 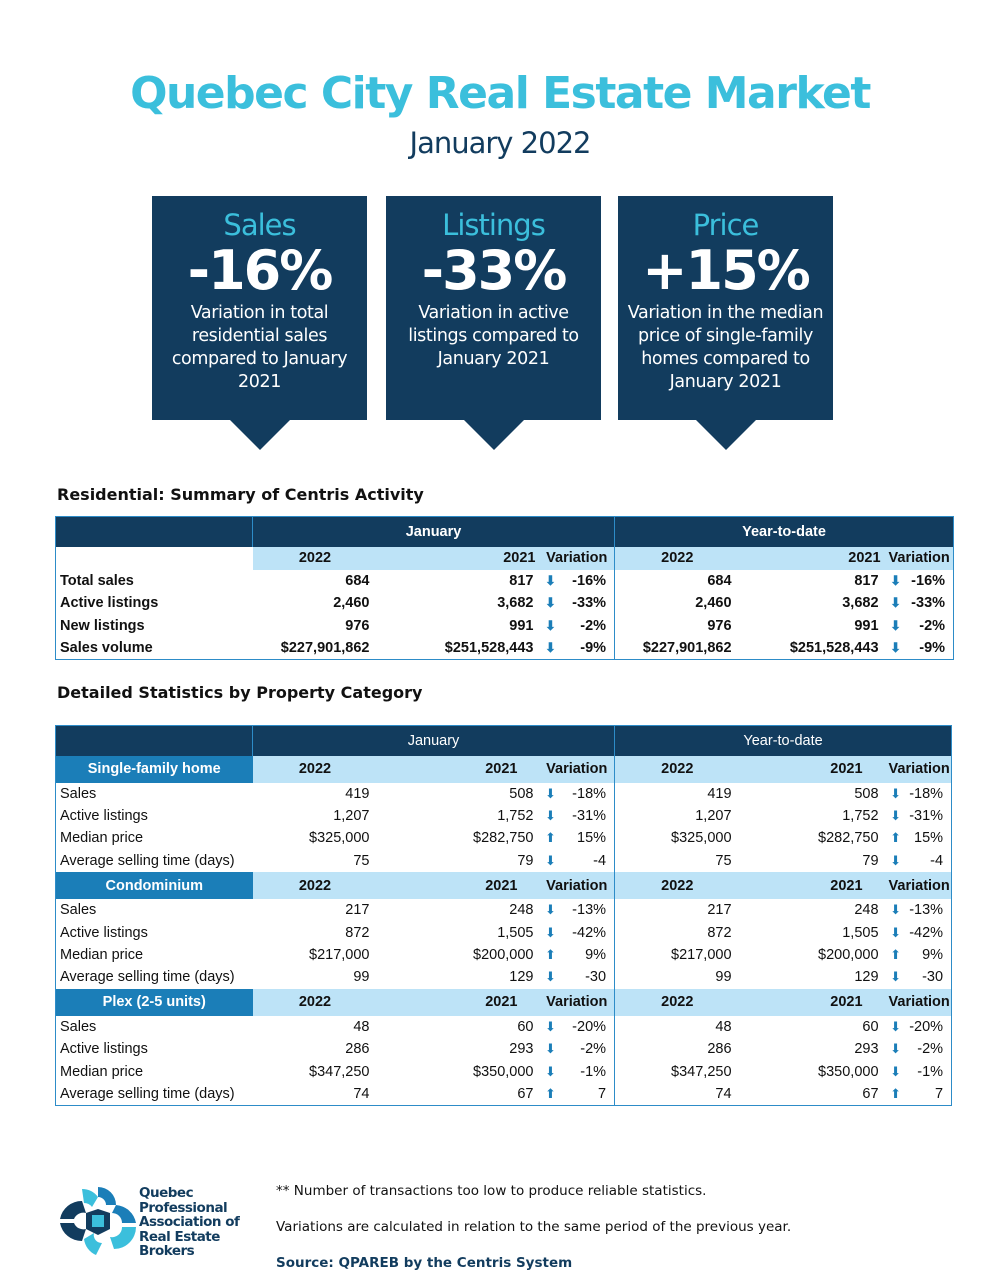 I want to click on category-name: Single-family home, so click(x=154, y=769).